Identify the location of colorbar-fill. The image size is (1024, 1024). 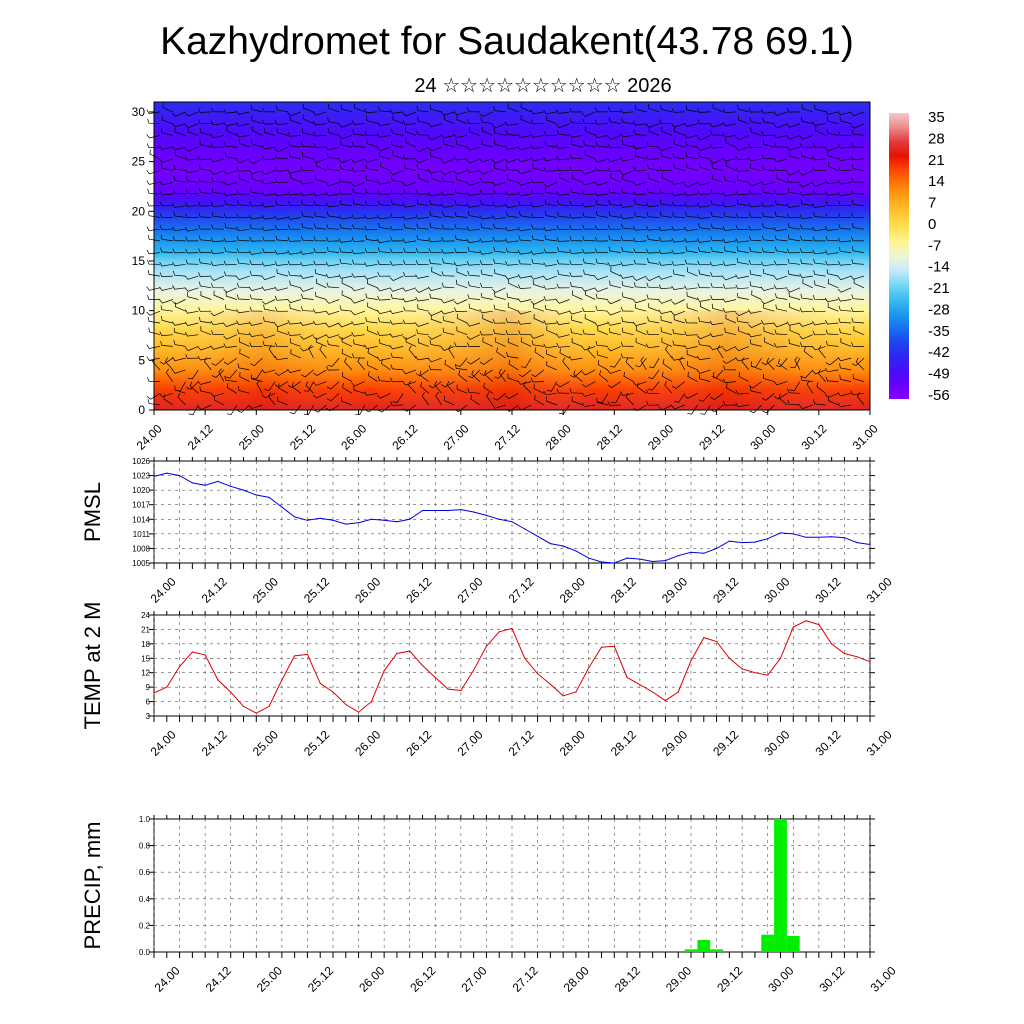
(899, 256).